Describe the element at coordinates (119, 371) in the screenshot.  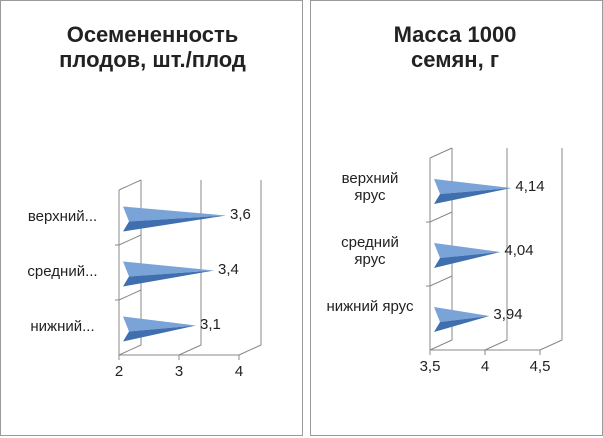
I see `x-tick-label: 2` at that location.